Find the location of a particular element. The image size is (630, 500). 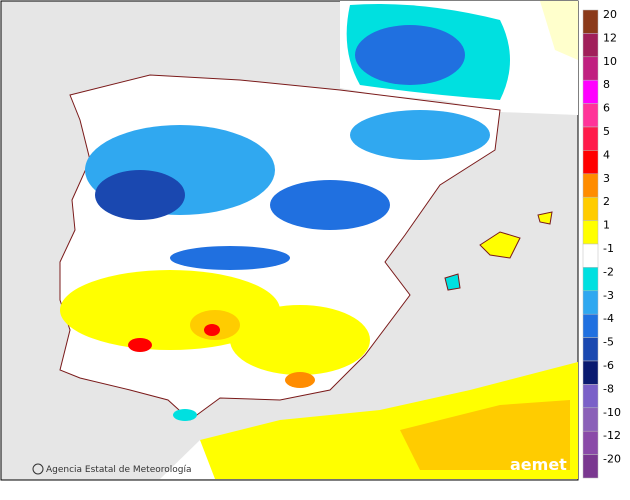

legend-label: -1 is located at coordinates (608, 248).